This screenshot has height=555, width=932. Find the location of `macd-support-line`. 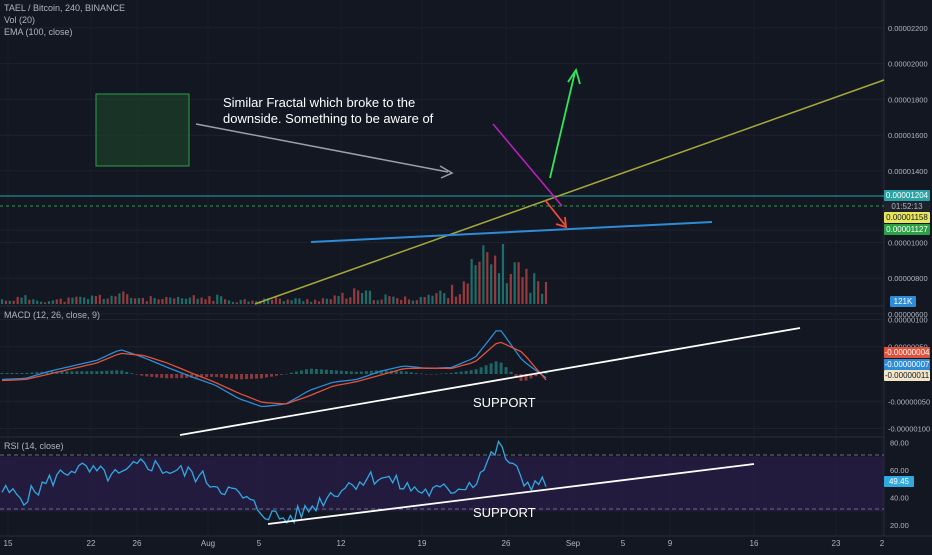

macd-support-line is located at coordinates (490, 381).